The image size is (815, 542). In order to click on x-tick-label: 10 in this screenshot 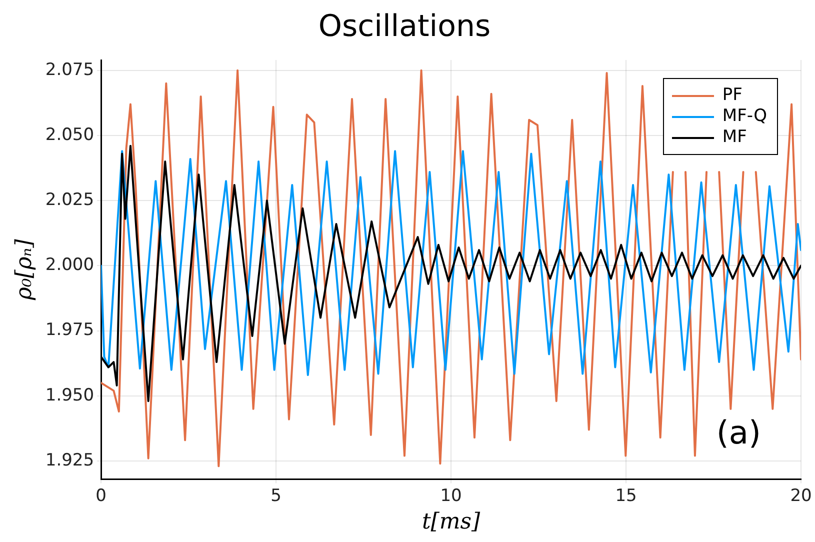, I will do `click(451, 496)`.